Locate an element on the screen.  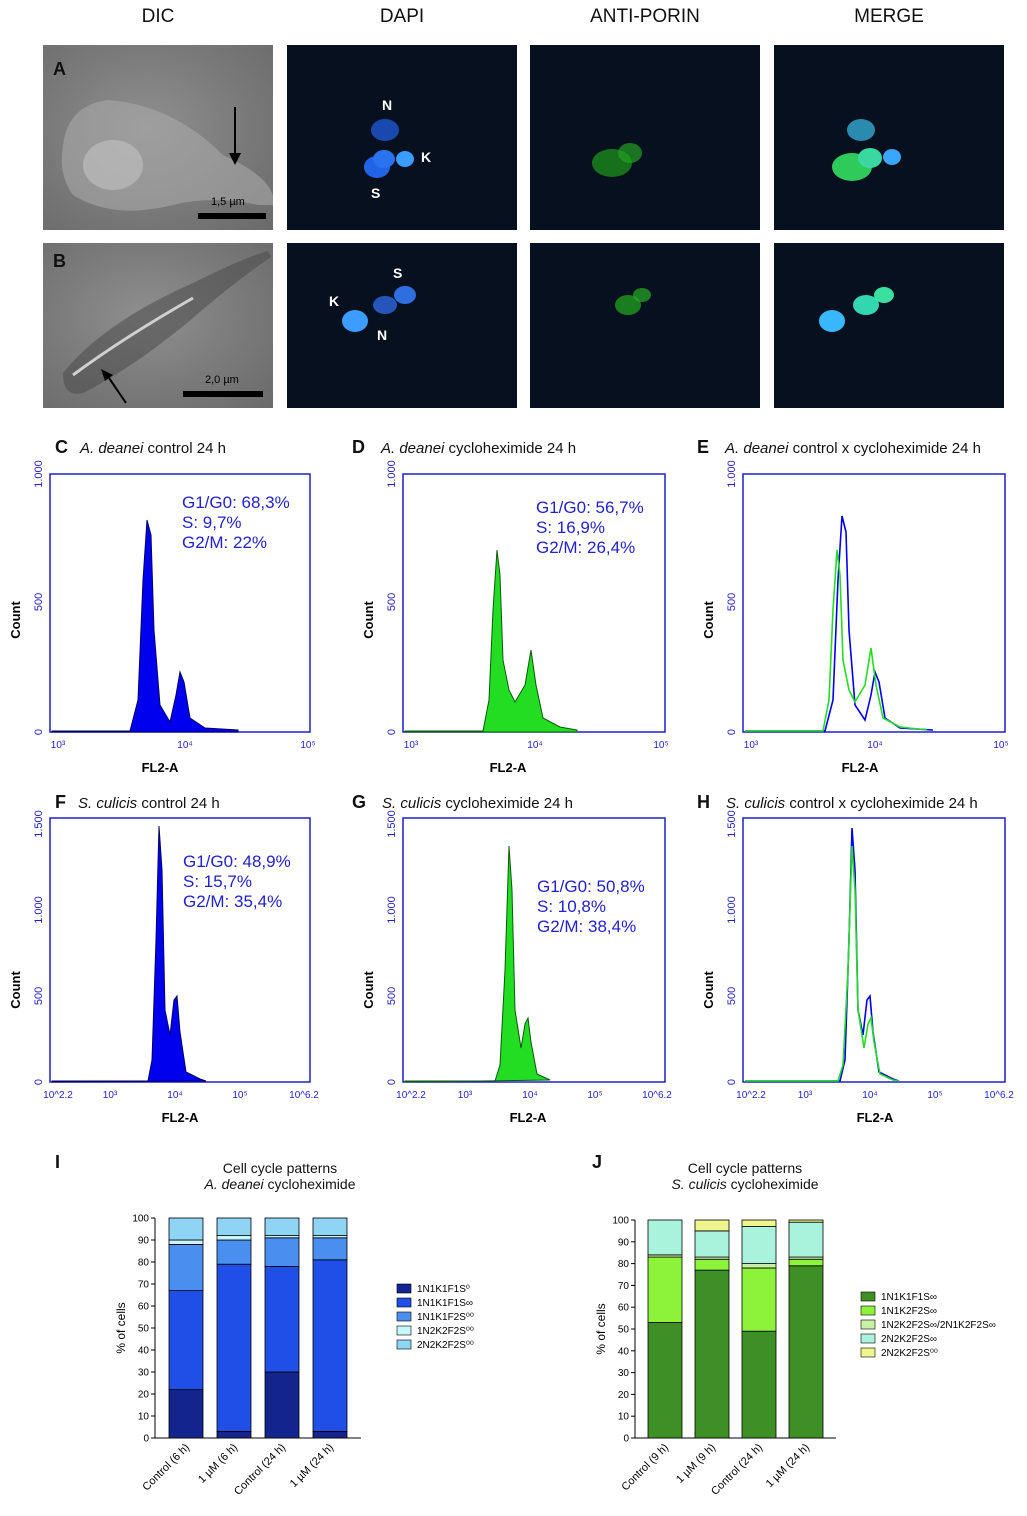
chart-i-legend-label-4: 2N2K2F2S⁰⁰ is located at coordinates (445, 1345).